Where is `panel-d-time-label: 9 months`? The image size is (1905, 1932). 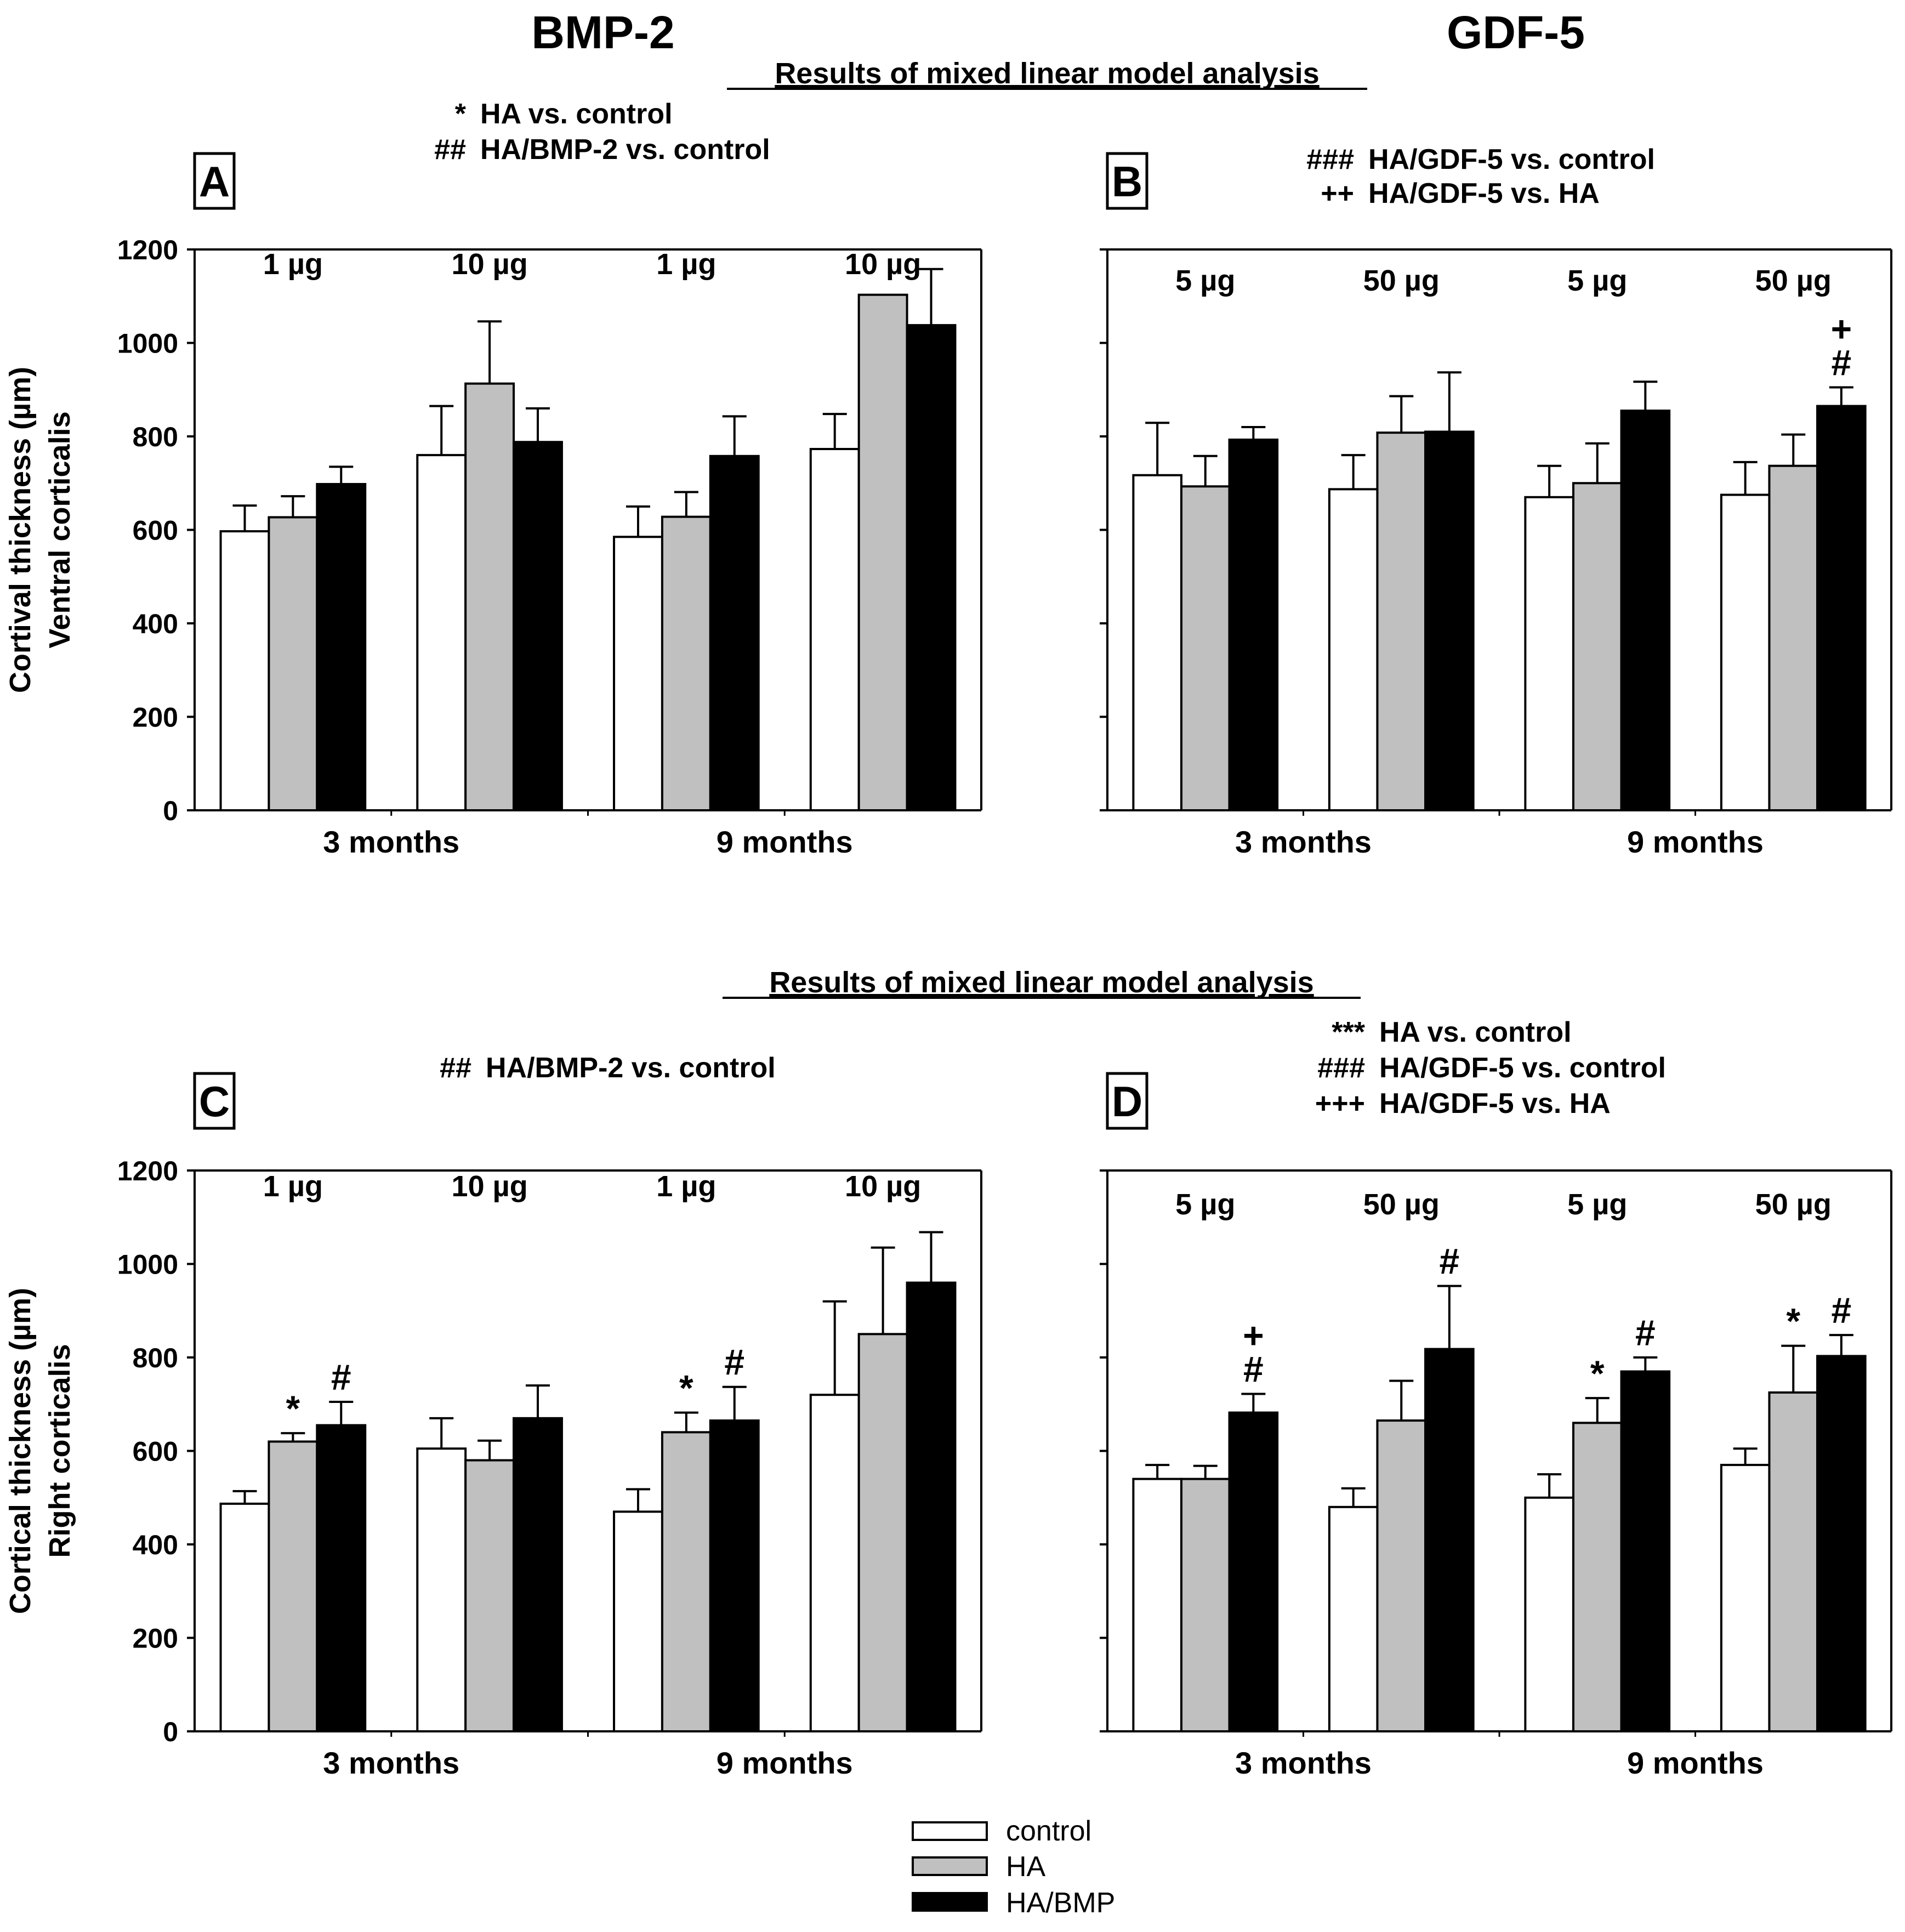
panel-d-time-label: 9 months is located at coordinates (1695, 1763).